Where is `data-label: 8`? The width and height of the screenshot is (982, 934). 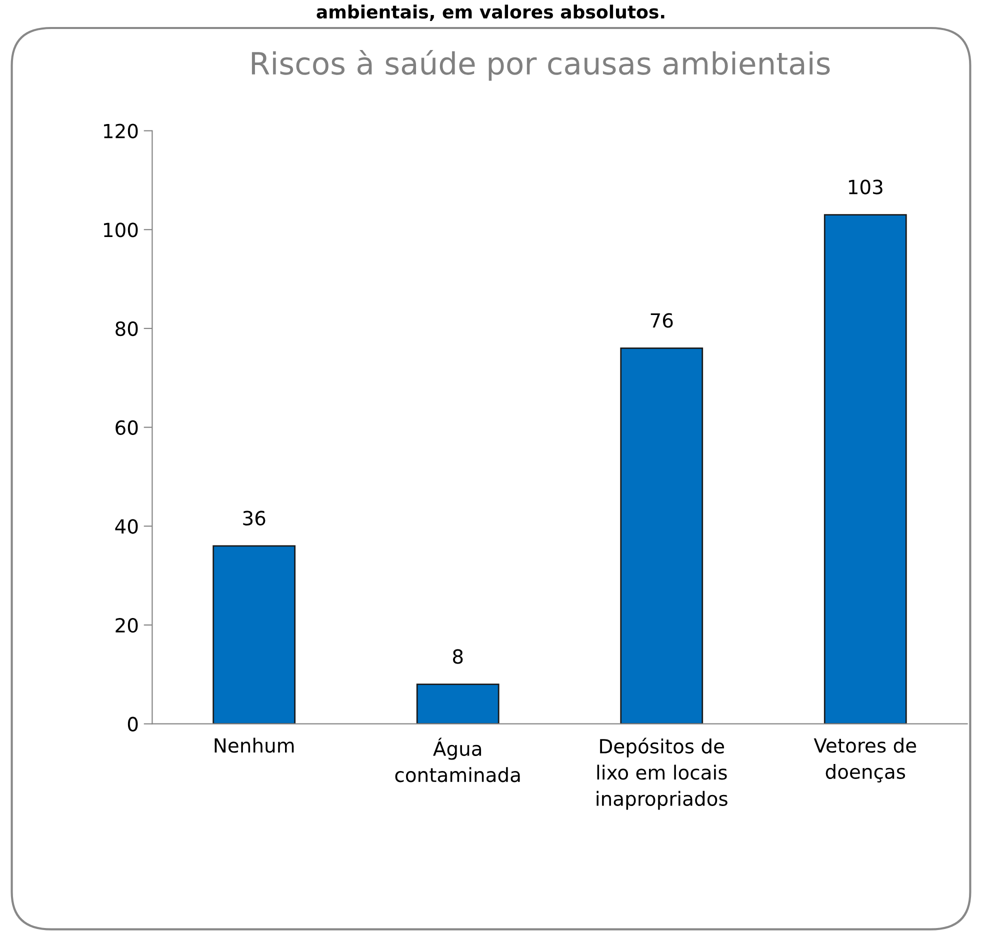 data-label: 8 is located at coordinates (457, 656).